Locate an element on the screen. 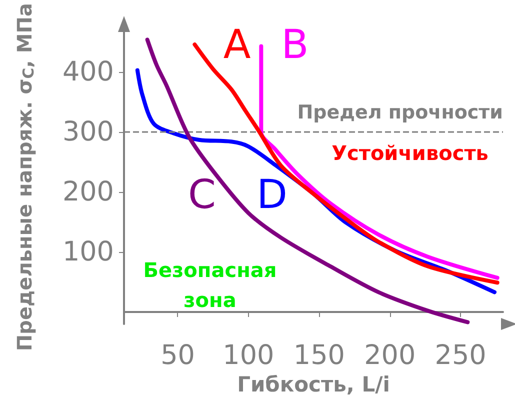  x-tick-label: 250 is located at coordinates (460, 355).